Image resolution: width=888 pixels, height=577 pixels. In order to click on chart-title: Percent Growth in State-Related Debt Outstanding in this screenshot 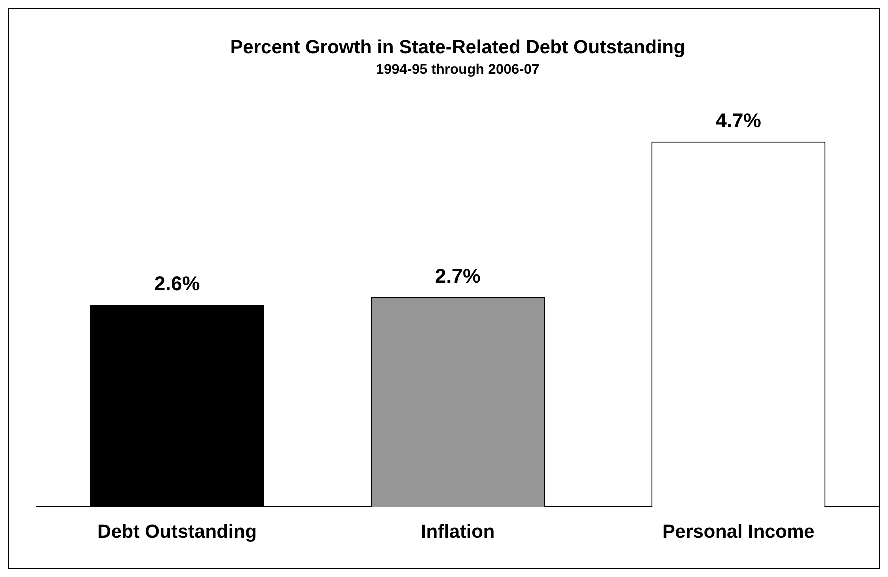, I will do `click(458, 48)`.